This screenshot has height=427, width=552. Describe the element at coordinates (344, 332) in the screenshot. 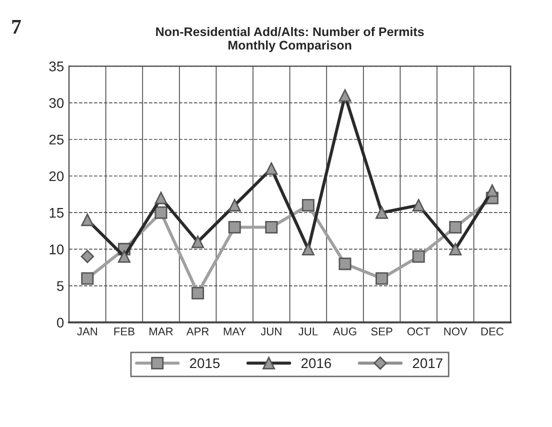

I see `x-tick-label: AUG` at that location.